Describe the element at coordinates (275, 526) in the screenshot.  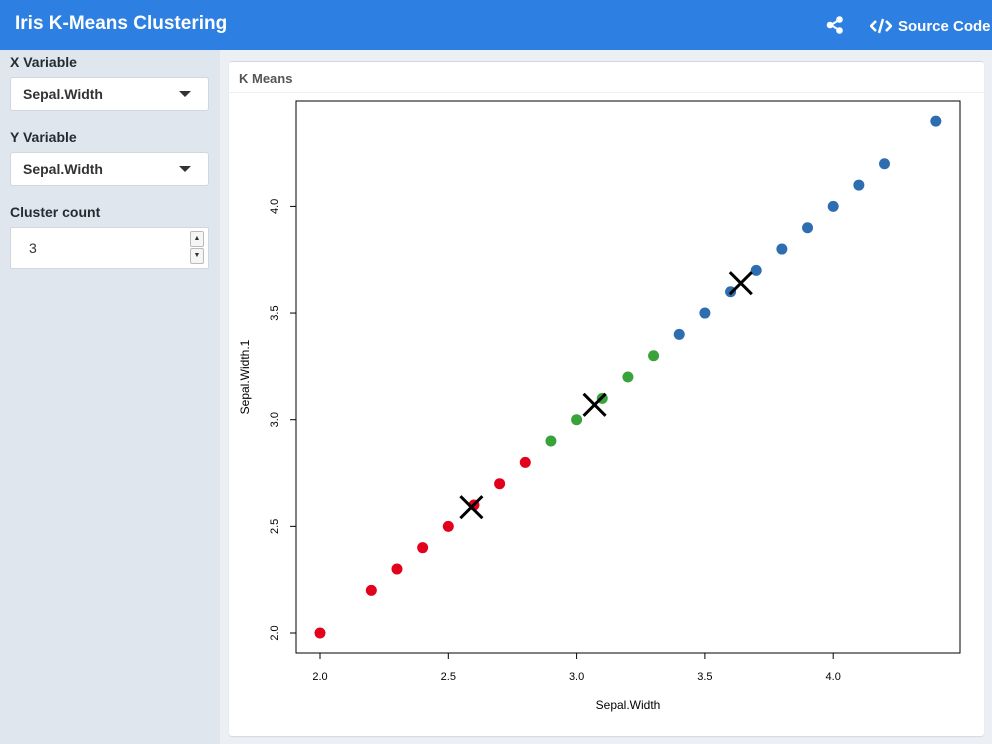
I see `y-tick-label: 2.5` at that location.